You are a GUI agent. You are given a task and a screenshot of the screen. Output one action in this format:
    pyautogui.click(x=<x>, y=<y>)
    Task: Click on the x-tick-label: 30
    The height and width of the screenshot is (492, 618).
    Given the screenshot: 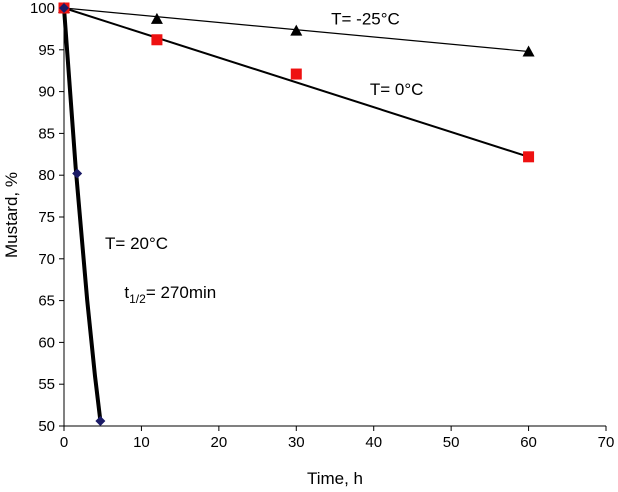 What is the action you would take?
    pyautogui.click(x=296, y=442)
    